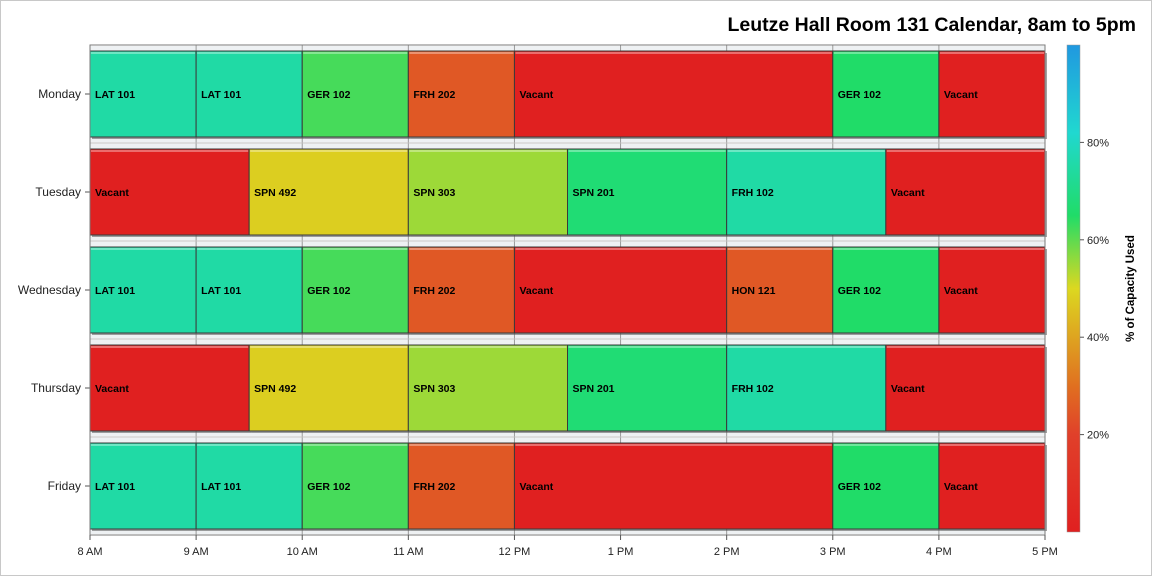 This screenshot has width=1152, height=576. I want to click on x-tick-label: 3 PM, so click(833, 552).